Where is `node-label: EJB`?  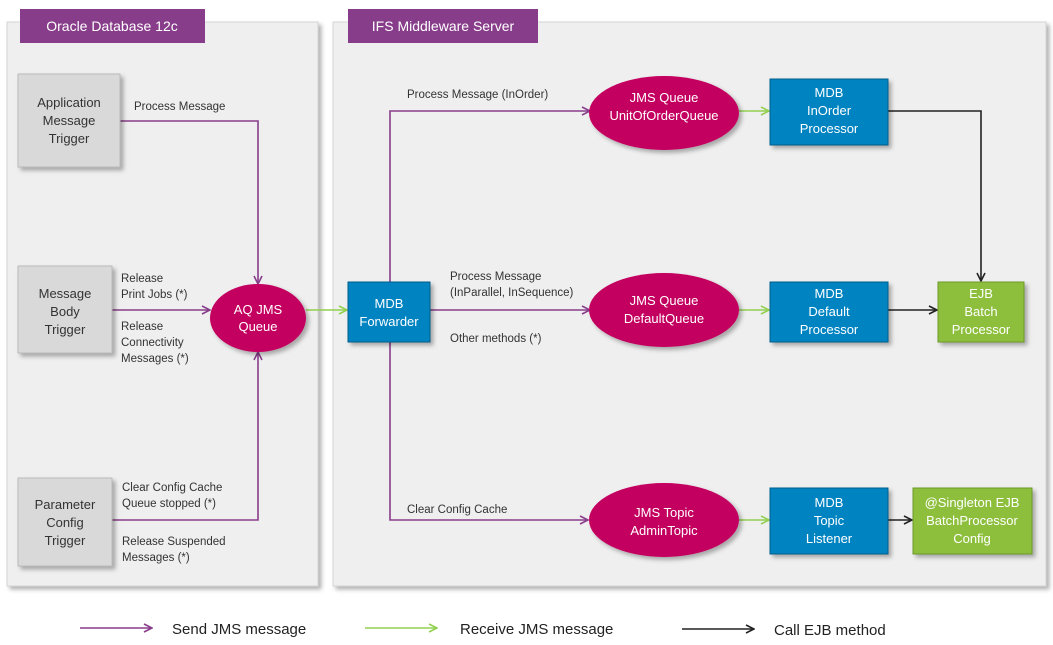 node-label: EJB is located at coordinates (981, 293).